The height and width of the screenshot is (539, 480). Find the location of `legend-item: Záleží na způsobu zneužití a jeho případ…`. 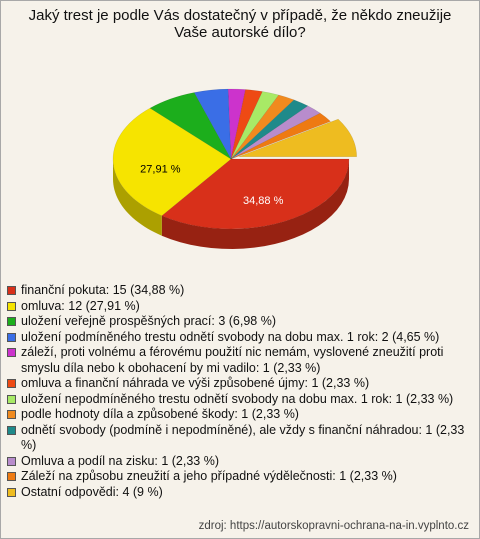

legend-item: Záleží na způsobu zneužití a jeho případ… is located at coordinates (238, 477).